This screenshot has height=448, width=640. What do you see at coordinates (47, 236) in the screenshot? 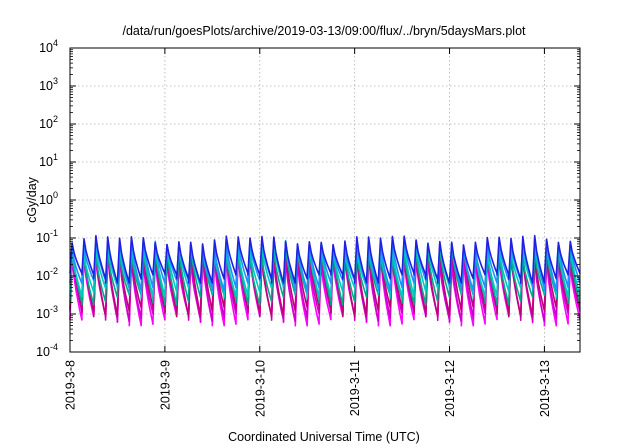
I see `y-tick-label: 10⁻¹` at bounding box center [47, 236].